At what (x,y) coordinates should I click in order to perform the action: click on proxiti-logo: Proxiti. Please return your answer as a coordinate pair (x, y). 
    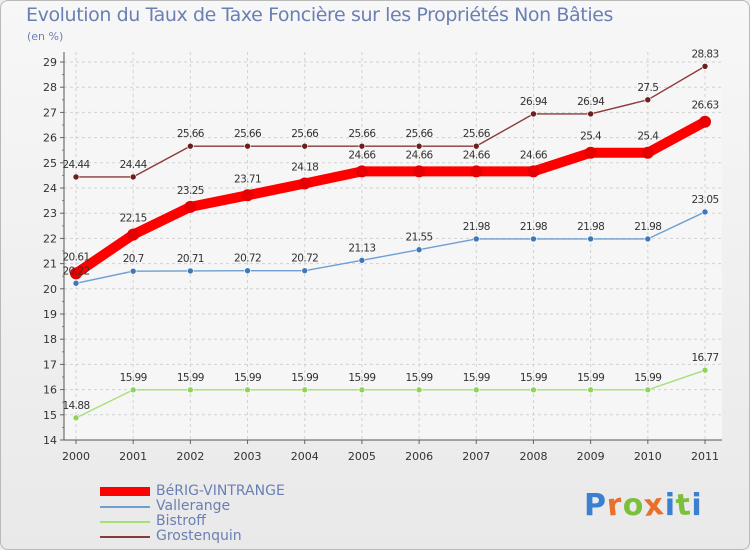
    Looking at the image, I should click on (643, 505).